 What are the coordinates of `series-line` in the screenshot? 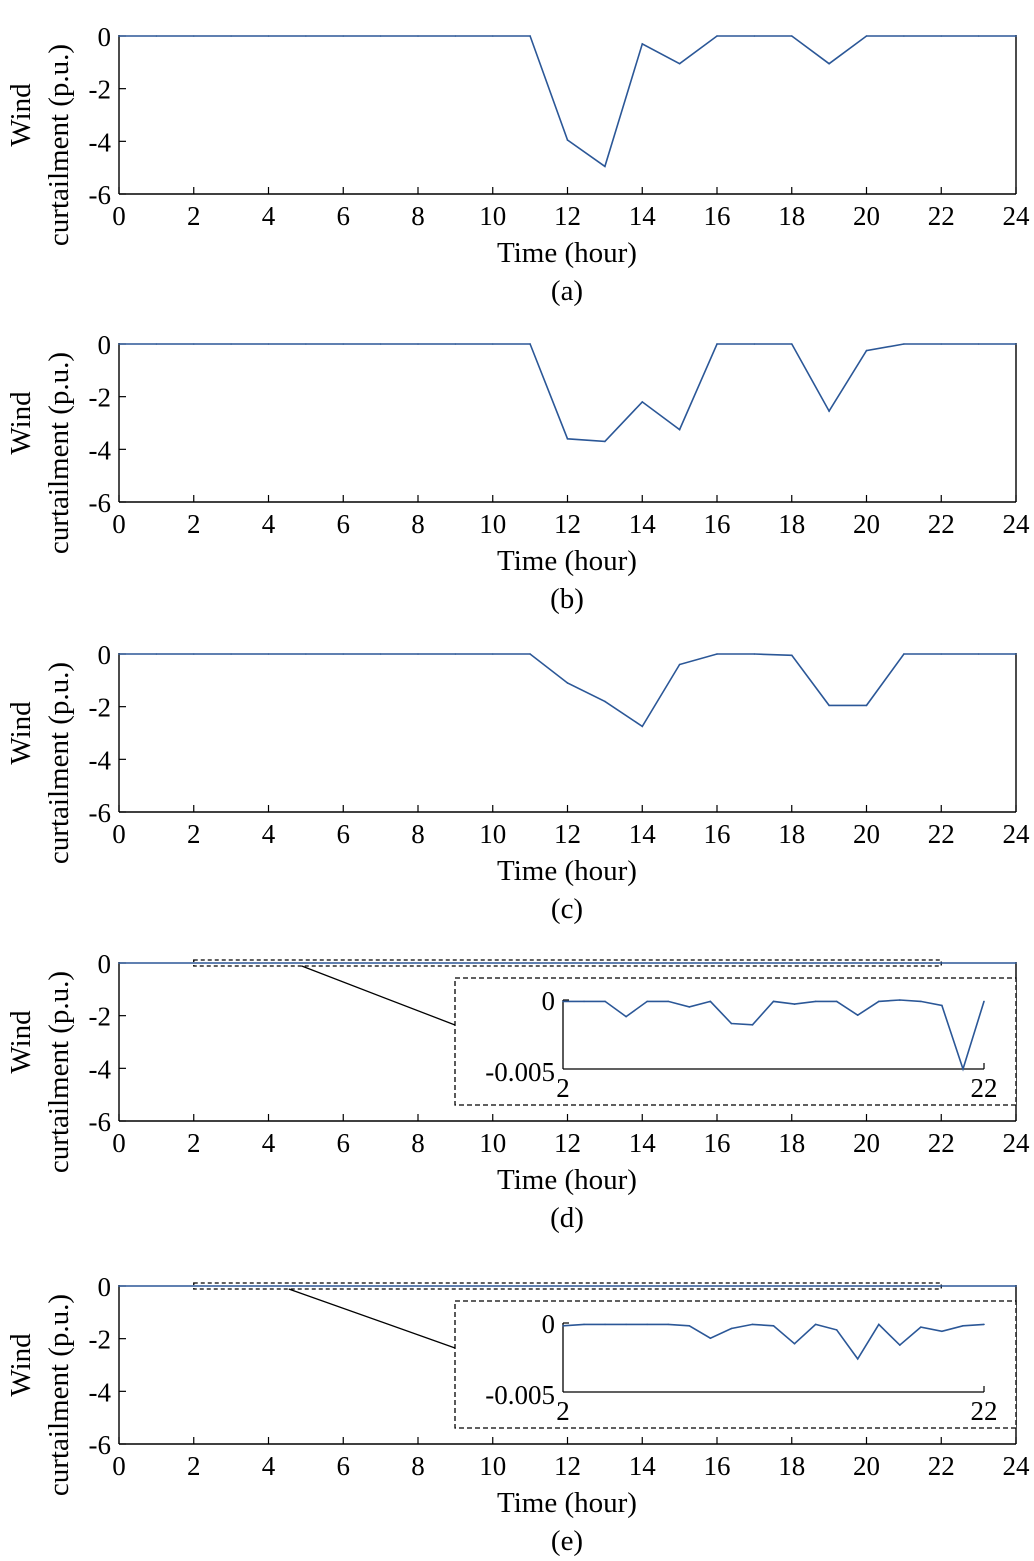 It's located at (567, 393).